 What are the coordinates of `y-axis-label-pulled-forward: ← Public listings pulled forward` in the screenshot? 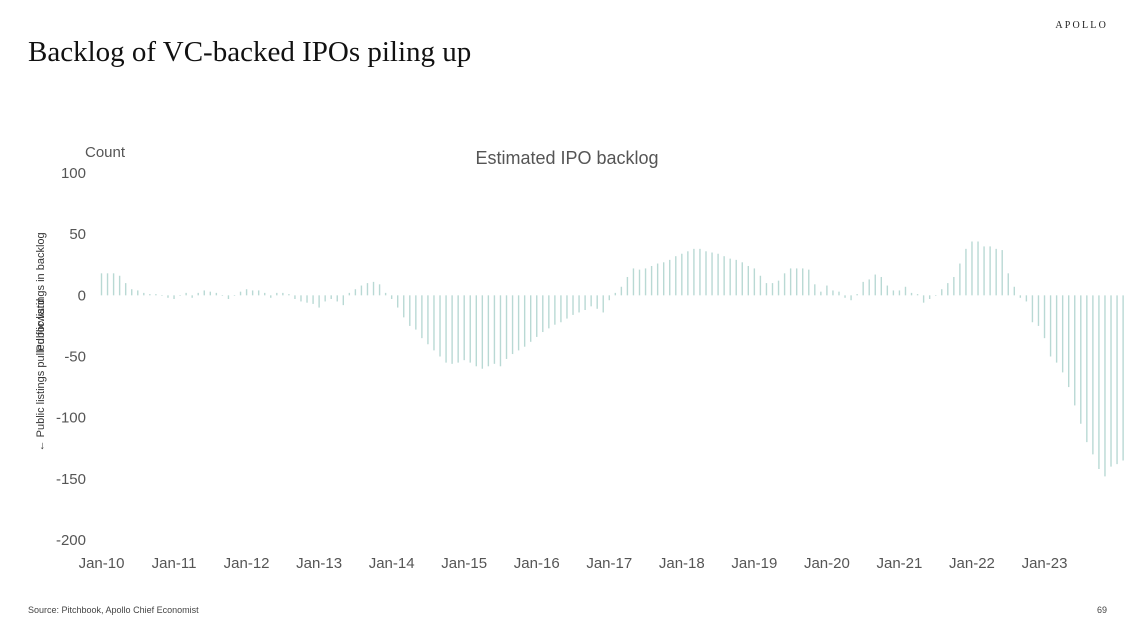 It's located at (41, 375).